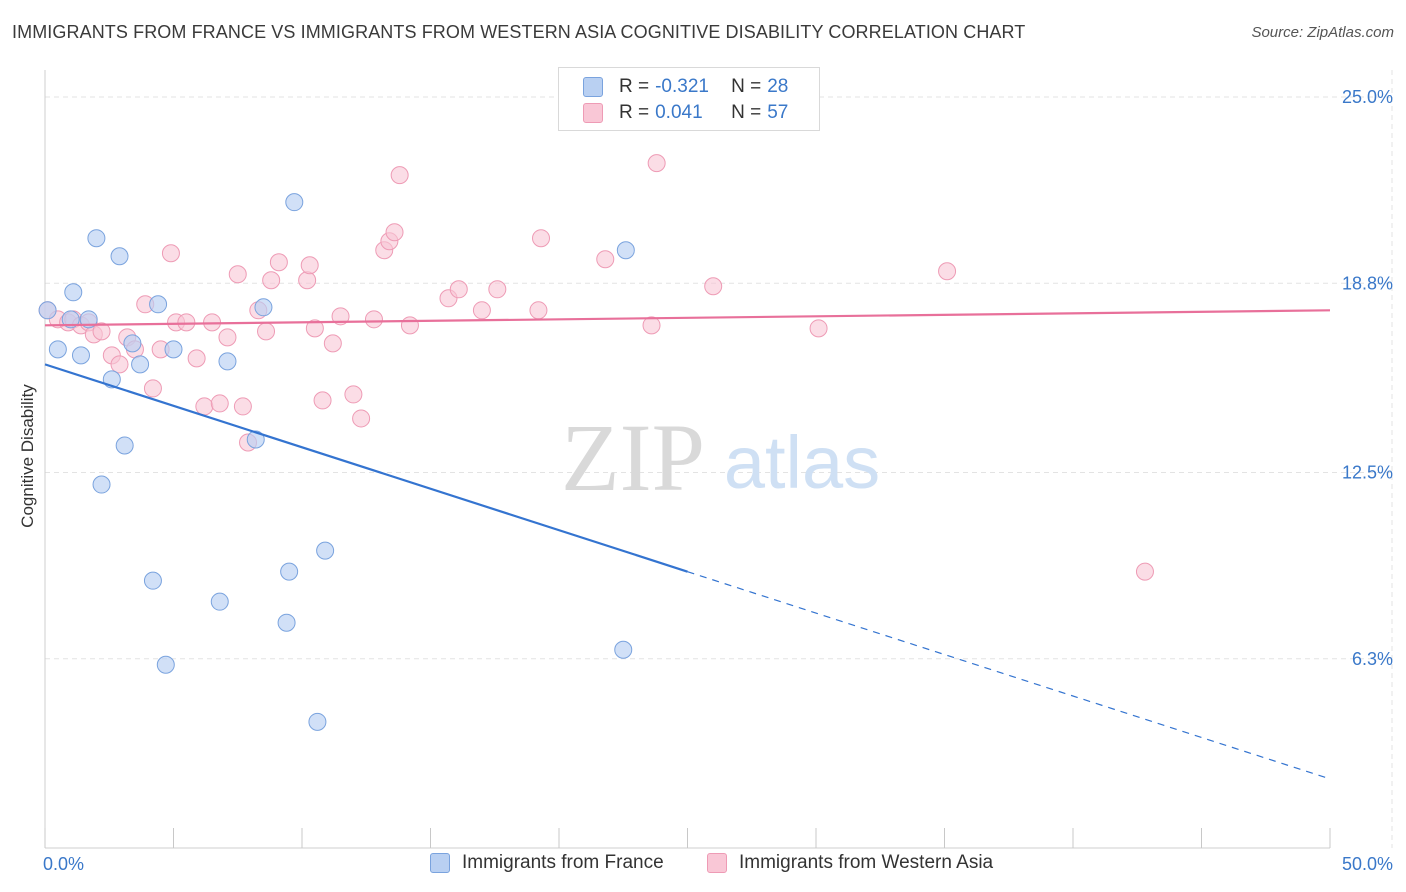 The height and width of the screenshot is (892, 1406). Describe the element at coordinates (440, 863) in the screenshot. I see `bottom-legend-swatch-france` at that location.